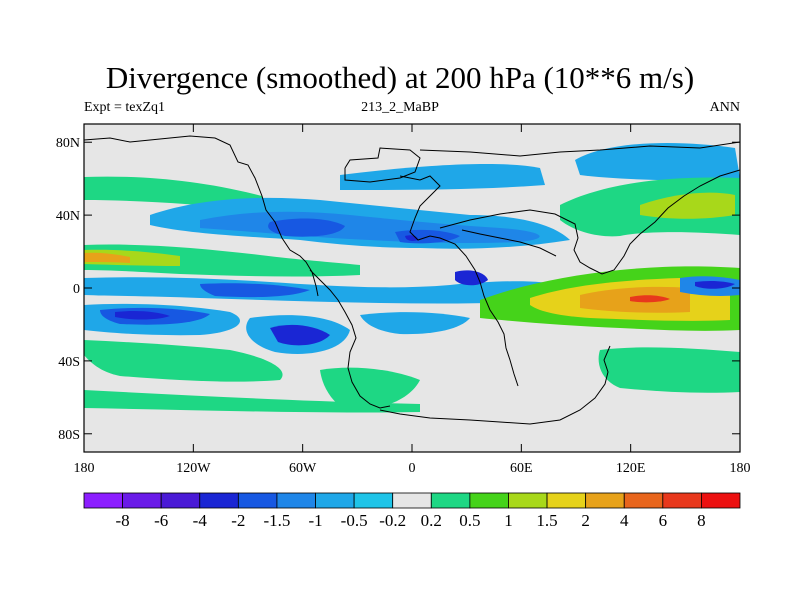  I want to click on y-tick-label: 80N, so click(68, 143).